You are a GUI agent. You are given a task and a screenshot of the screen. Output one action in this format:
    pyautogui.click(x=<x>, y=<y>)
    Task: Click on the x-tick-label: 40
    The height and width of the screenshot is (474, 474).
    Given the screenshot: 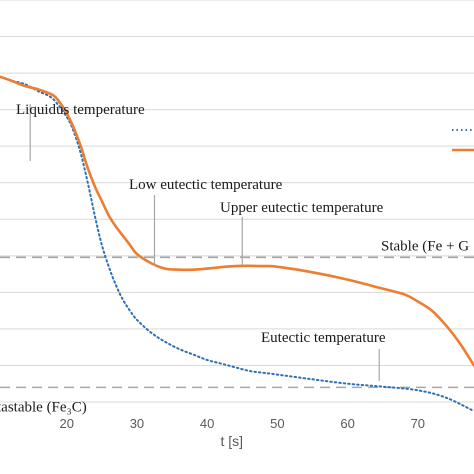 What is the action you would take?
    pyautogui.click(x=207, y=423)
    